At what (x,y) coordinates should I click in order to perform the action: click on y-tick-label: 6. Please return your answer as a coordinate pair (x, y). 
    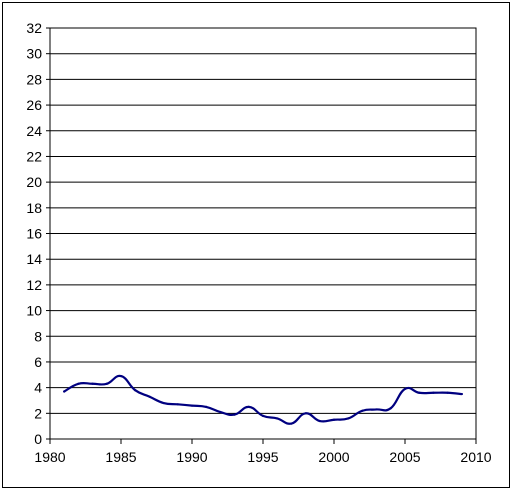
    Looking at the image, I should click on (38, 362).